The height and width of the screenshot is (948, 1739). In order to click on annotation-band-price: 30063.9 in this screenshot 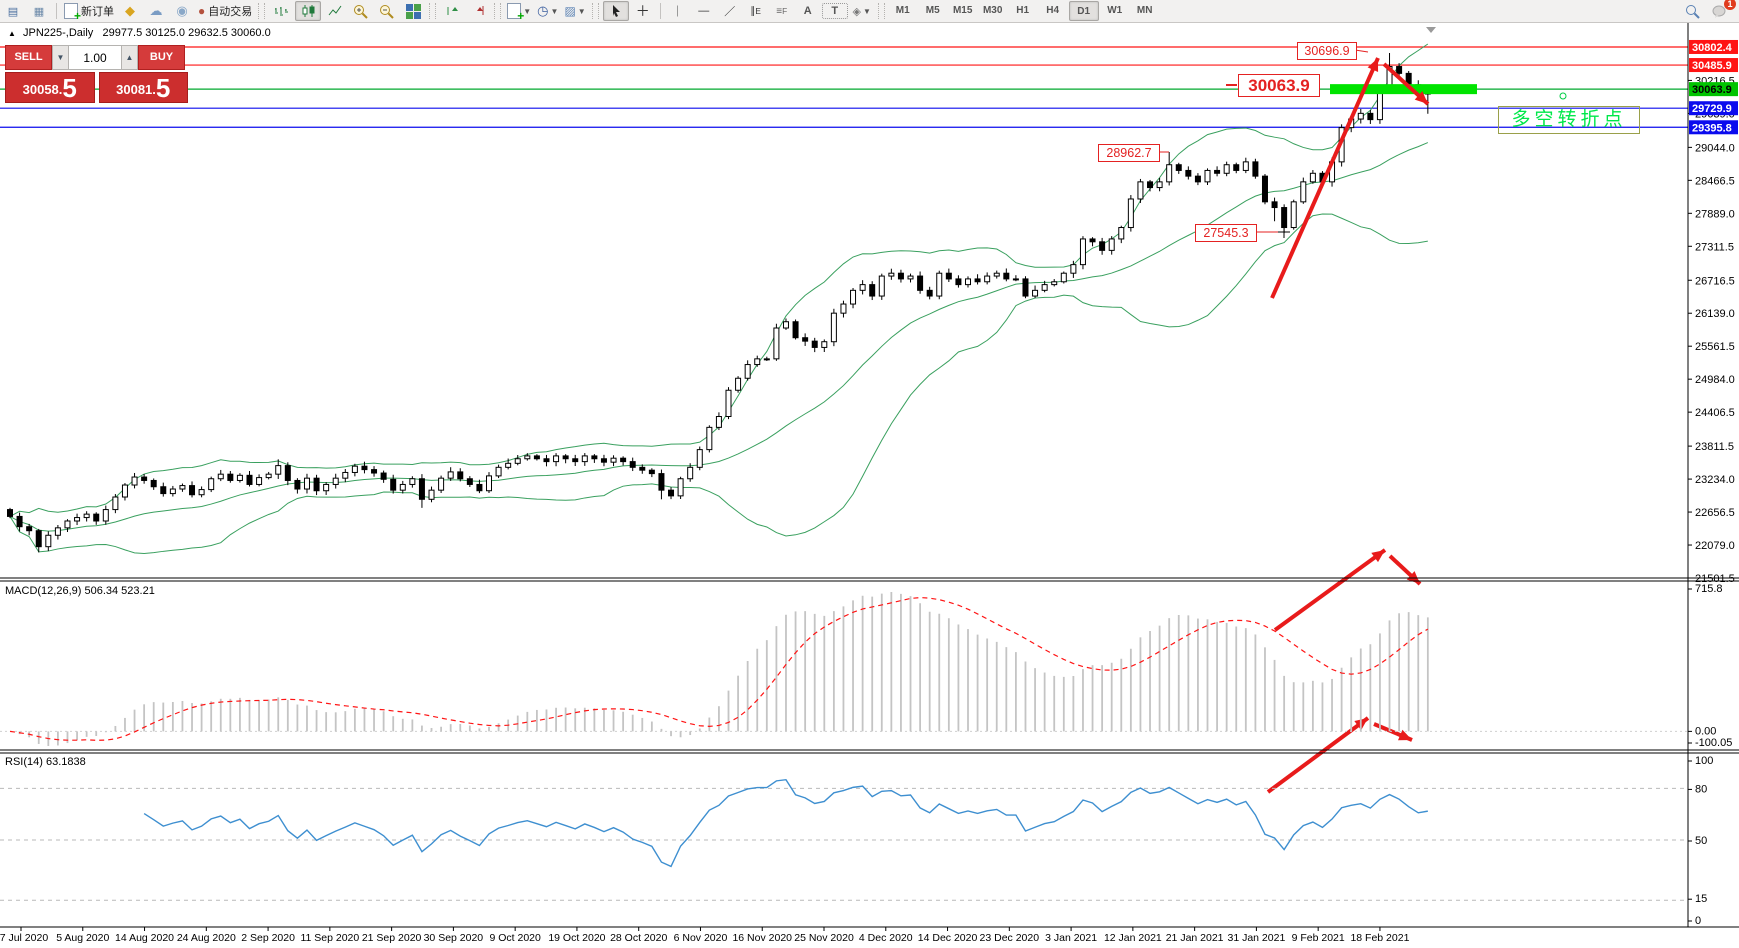, I will do `click(1279, 85)`.